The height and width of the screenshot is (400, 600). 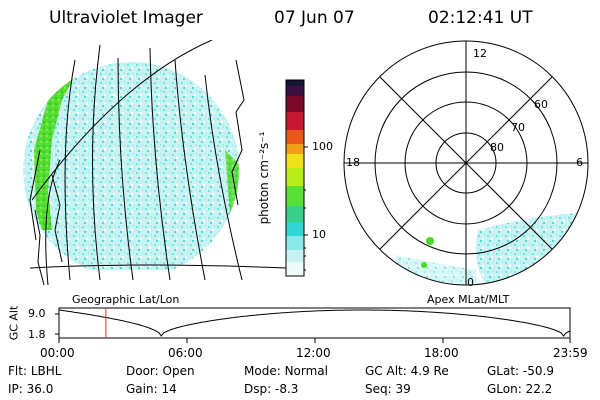 I want to click on apex-caption: Apex MLat/MLT, so click(x=468, y=299).